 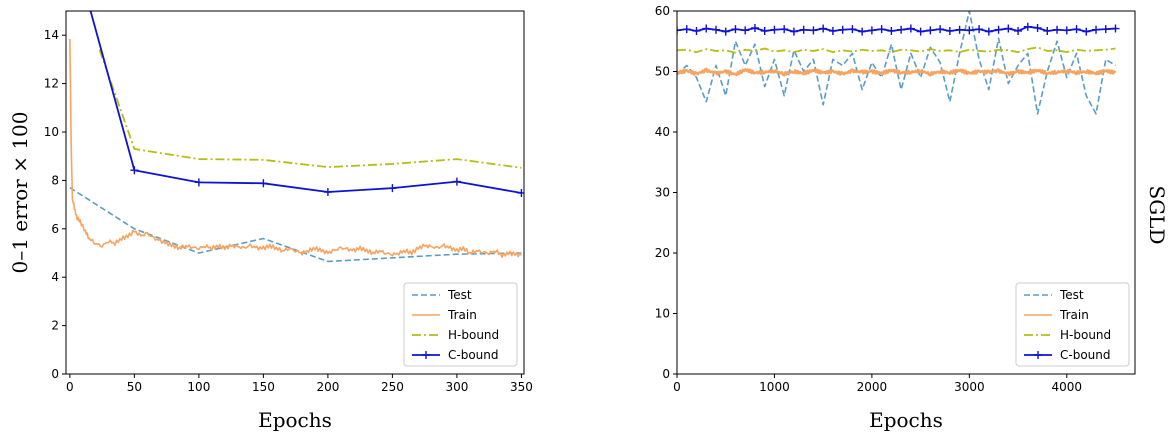 What do you see at coordinates (662, 253) in the screenshot?
I see `y-tick-label: 20` at bounding box center [662, 253].